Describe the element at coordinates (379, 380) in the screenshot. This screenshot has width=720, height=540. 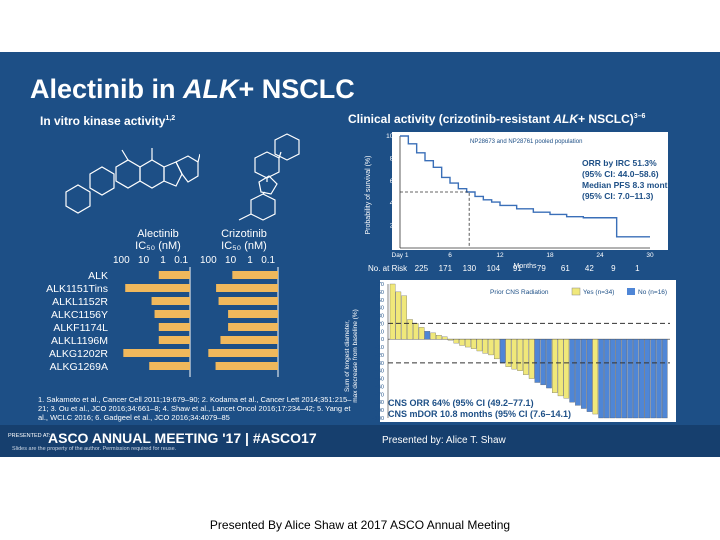
I see `wf-y-tick: −50` at that location.